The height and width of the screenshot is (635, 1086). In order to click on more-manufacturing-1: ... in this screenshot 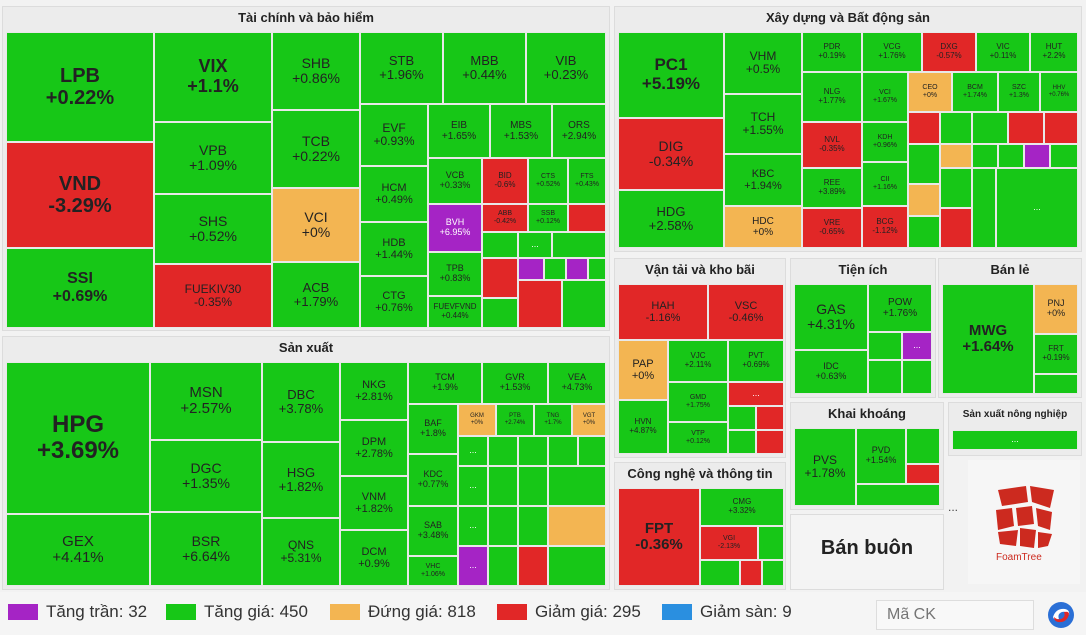, I will do `click(473, 451)`.